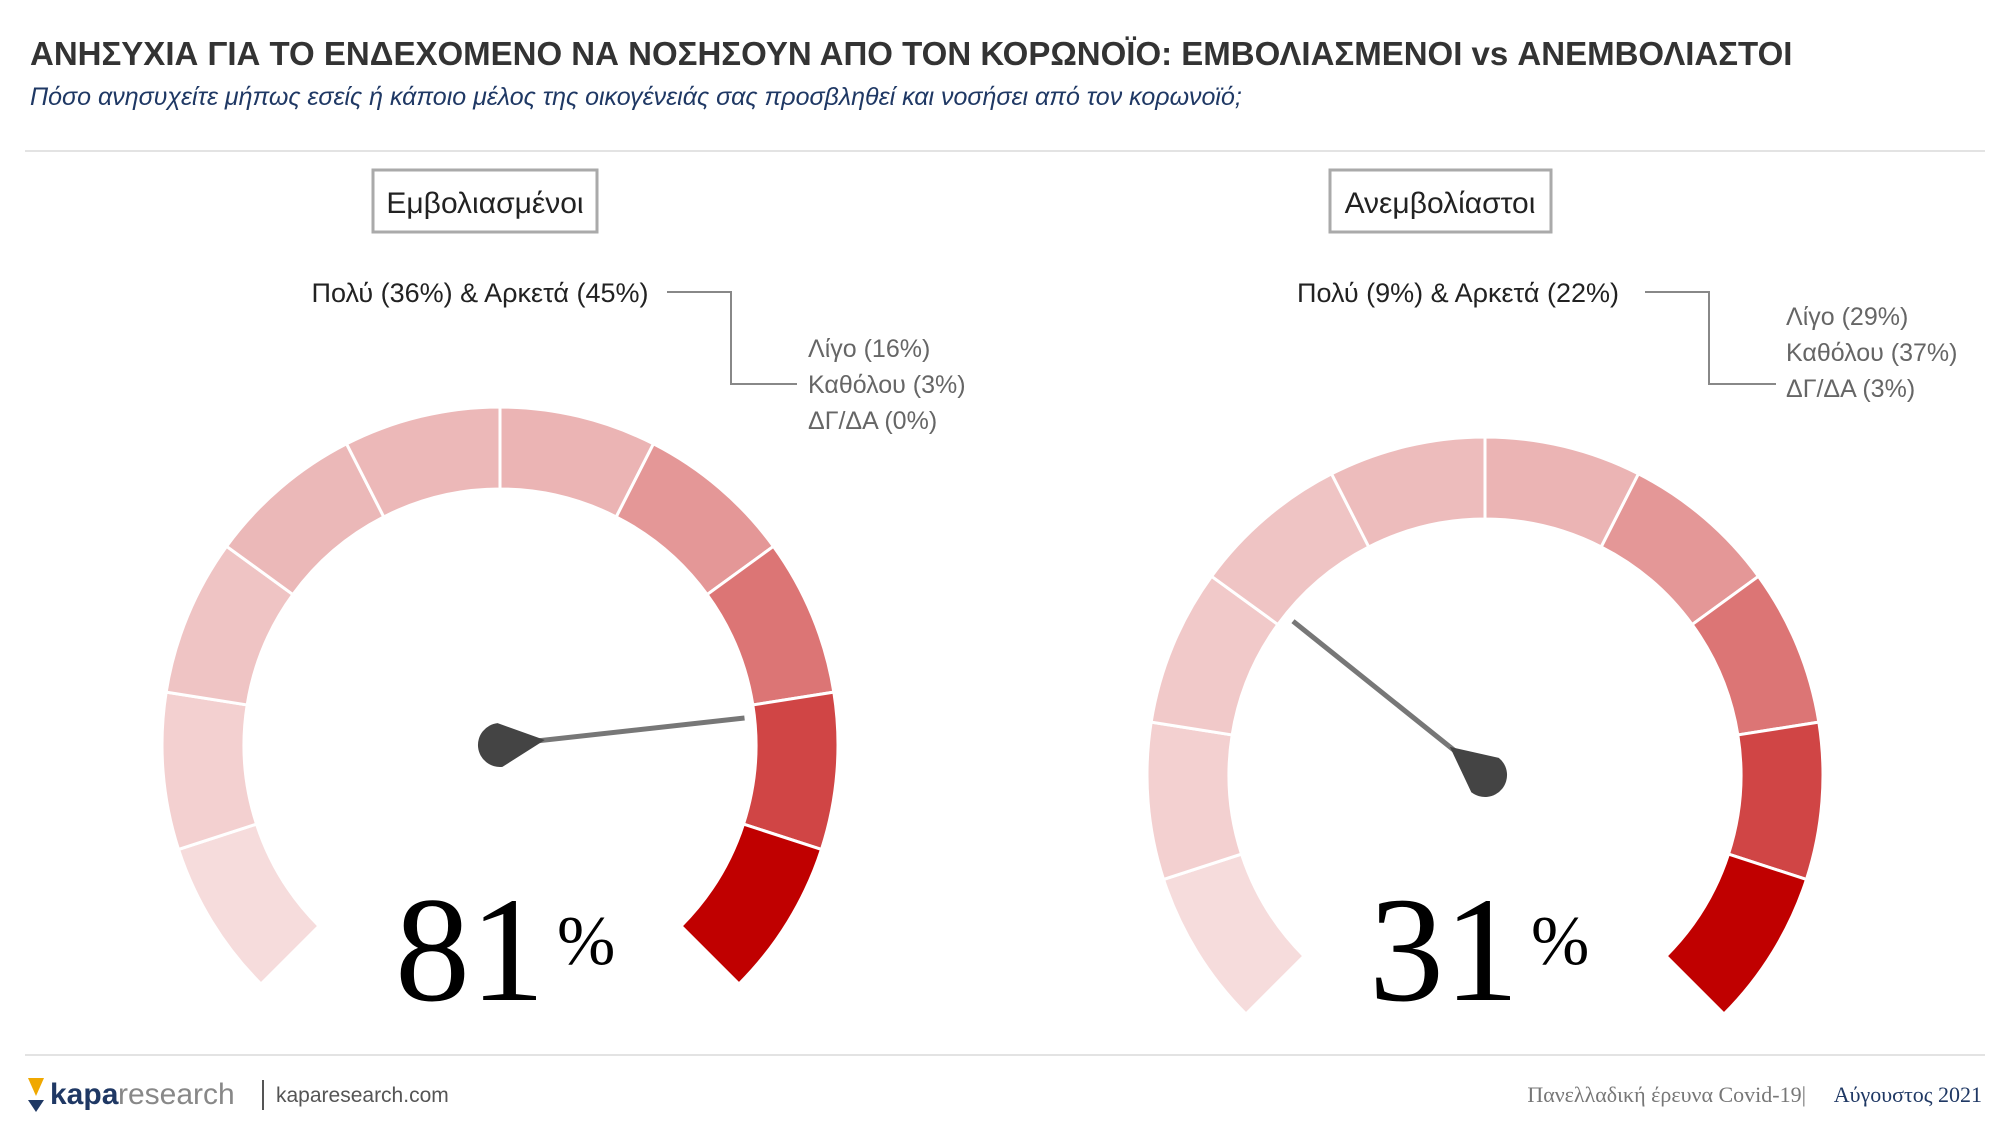 The width and height of the screenshot is (2000, 1125). What do you see at coordinates (484, 203) in the screenshot?
I see `gauge-title: Εμβολιασμένοι` at bounding box center [484, 203].